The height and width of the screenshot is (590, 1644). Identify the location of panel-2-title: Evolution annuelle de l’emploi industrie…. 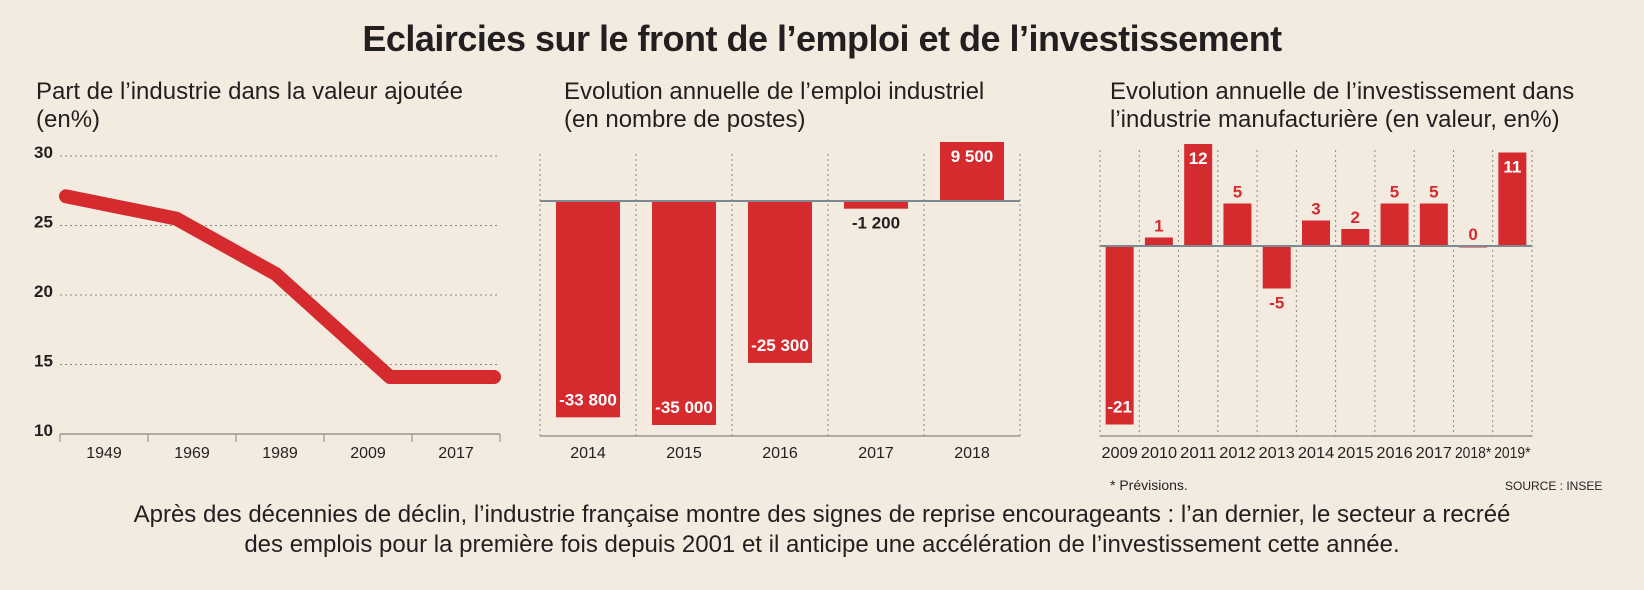
(799, 106).